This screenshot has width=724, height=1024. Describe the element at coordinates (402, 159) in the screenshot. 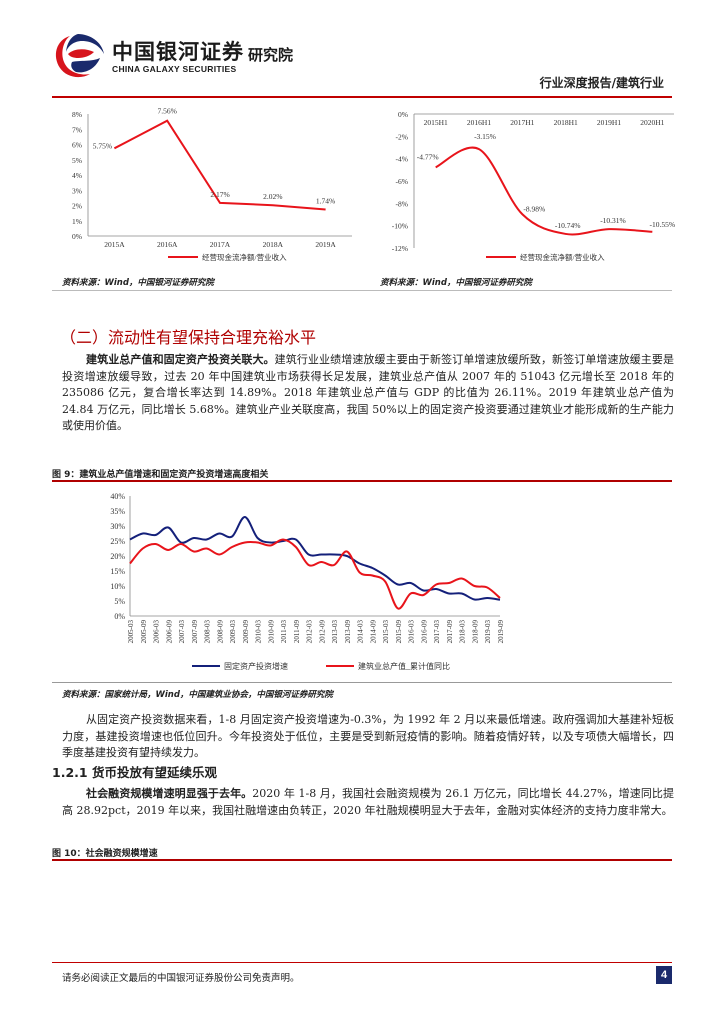

I see `y-tick-label: -4%` at that location.